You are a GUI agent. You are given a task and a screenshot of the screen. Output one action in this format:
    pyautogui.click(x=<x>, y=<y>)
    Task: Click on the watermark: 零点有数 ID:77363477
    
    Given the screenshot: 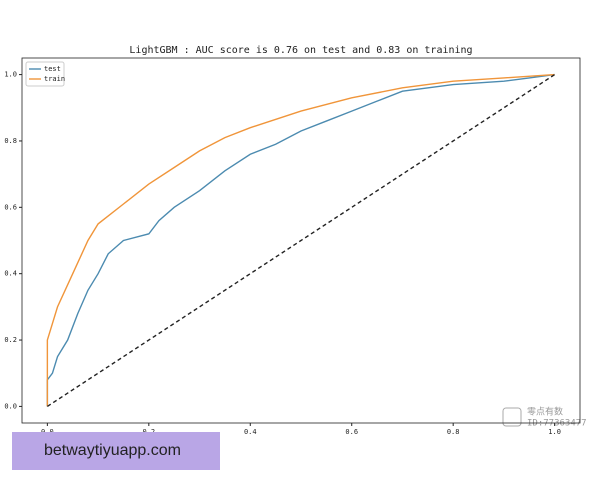 What is the action you would take?
    pyautogui.click(x=544, y=417)
    